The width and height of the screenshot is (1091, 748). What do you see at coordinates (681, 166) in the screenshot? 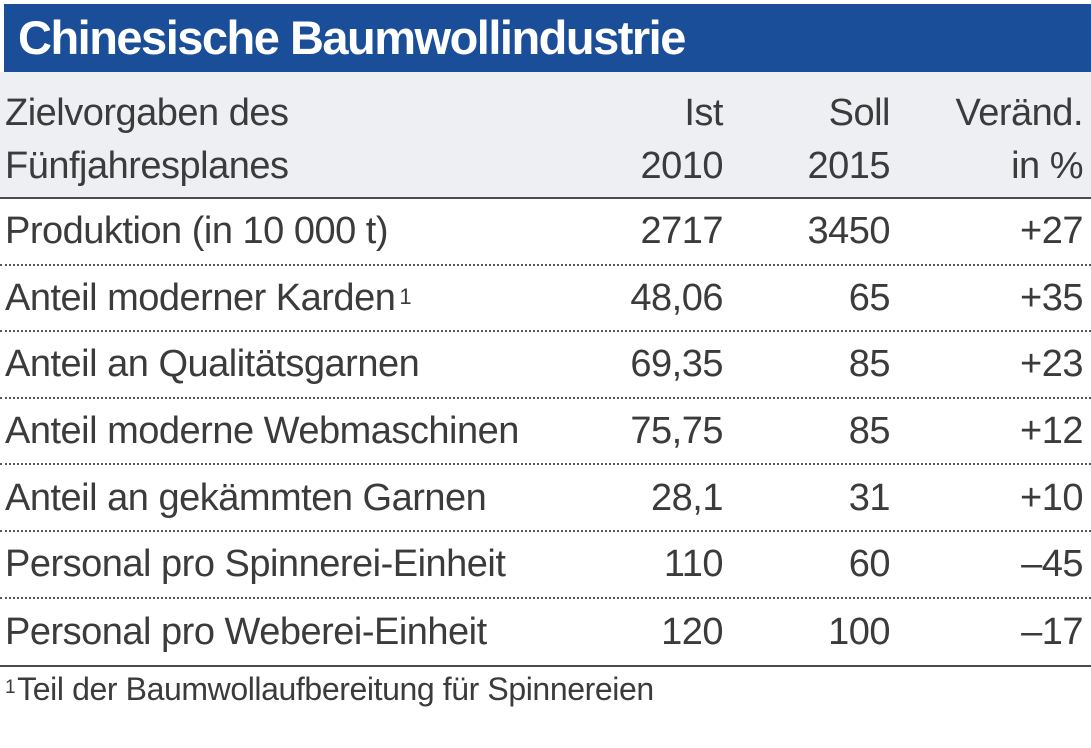
I see `column-header-line2: 2010` at bounding box center [681, 166].